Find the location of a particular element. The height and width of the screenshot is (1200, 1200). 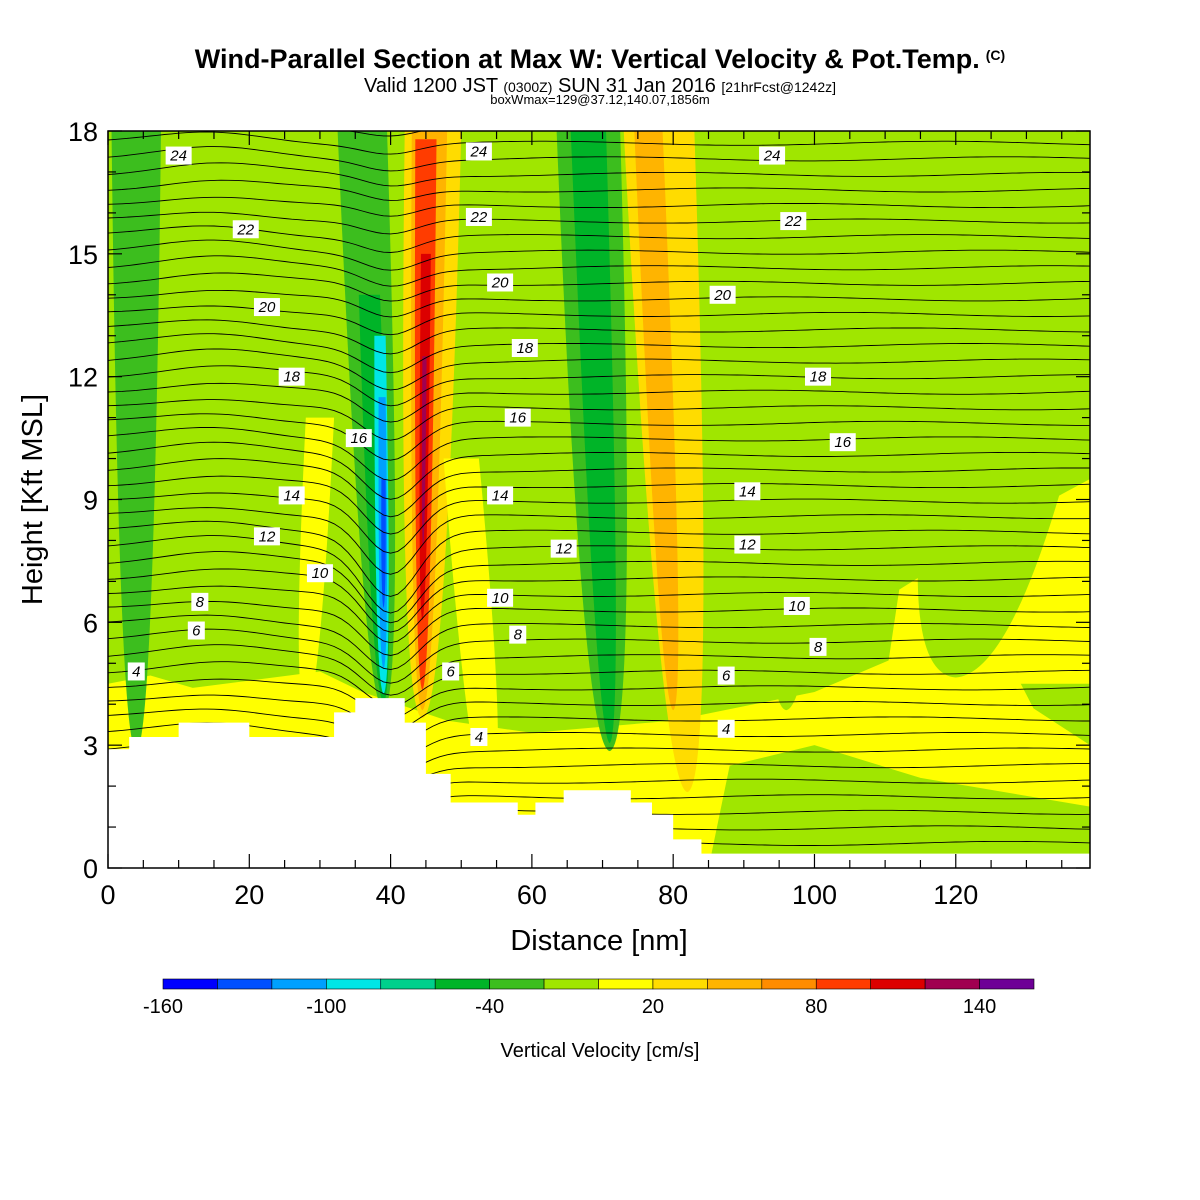

theta-label-18: 12 is located at coordinates (267, 536).